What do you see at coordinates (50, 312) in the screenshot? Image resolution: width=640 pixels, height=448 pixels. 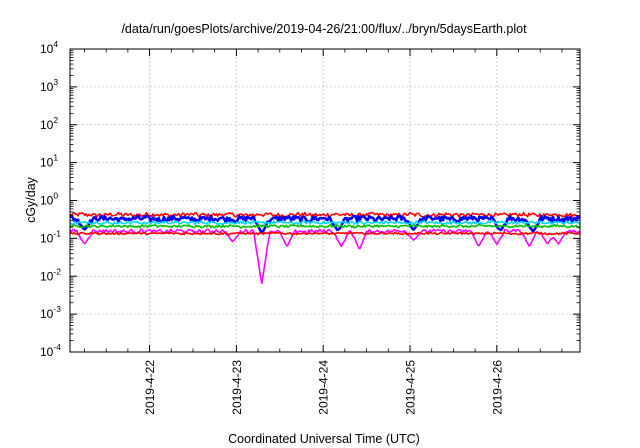 I see `y-tick-label: 10⁻³` at bounding box center [50, 312].